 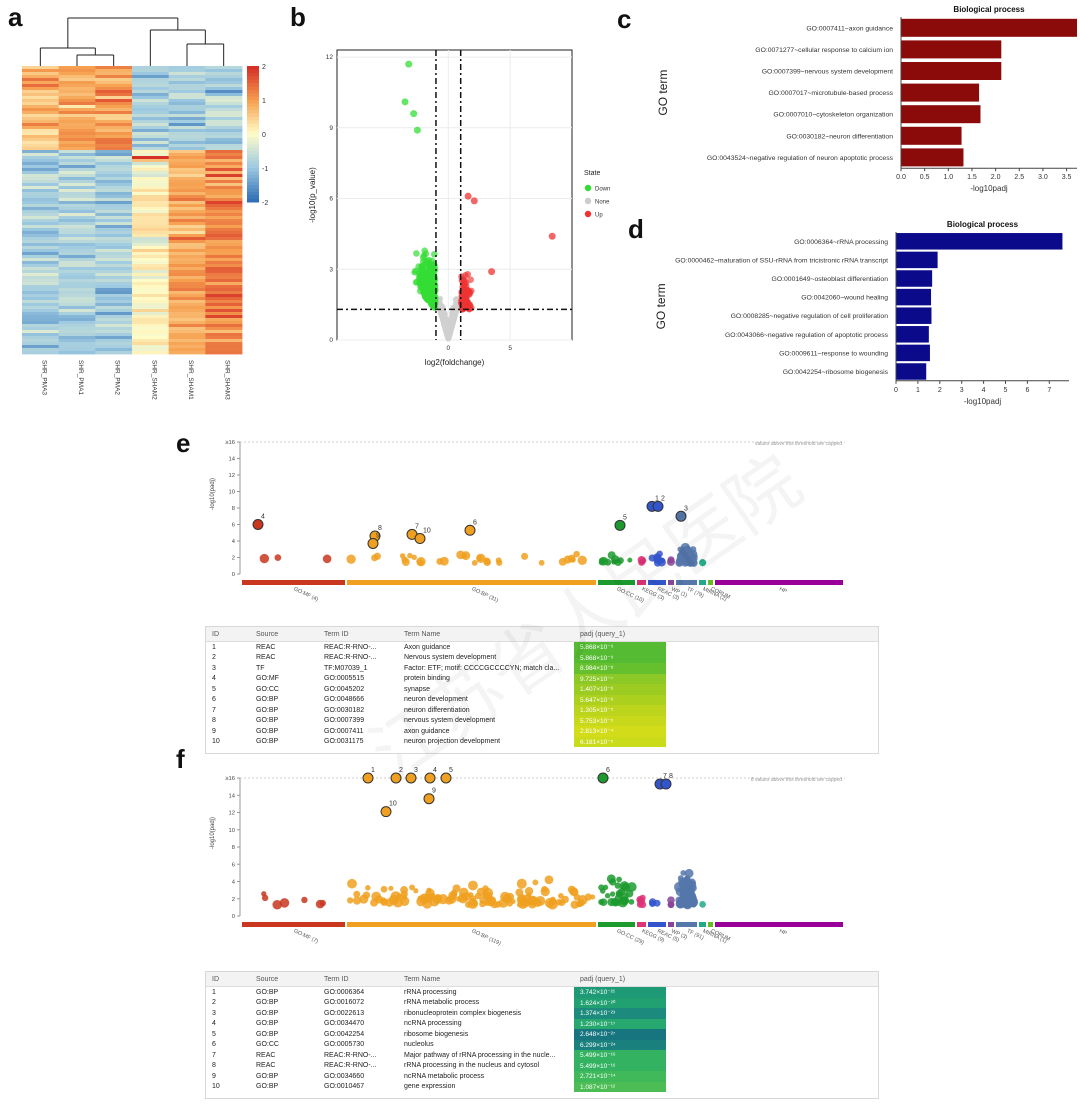 I want to click on x-tick-label: 2, so click(x=940, y=390).